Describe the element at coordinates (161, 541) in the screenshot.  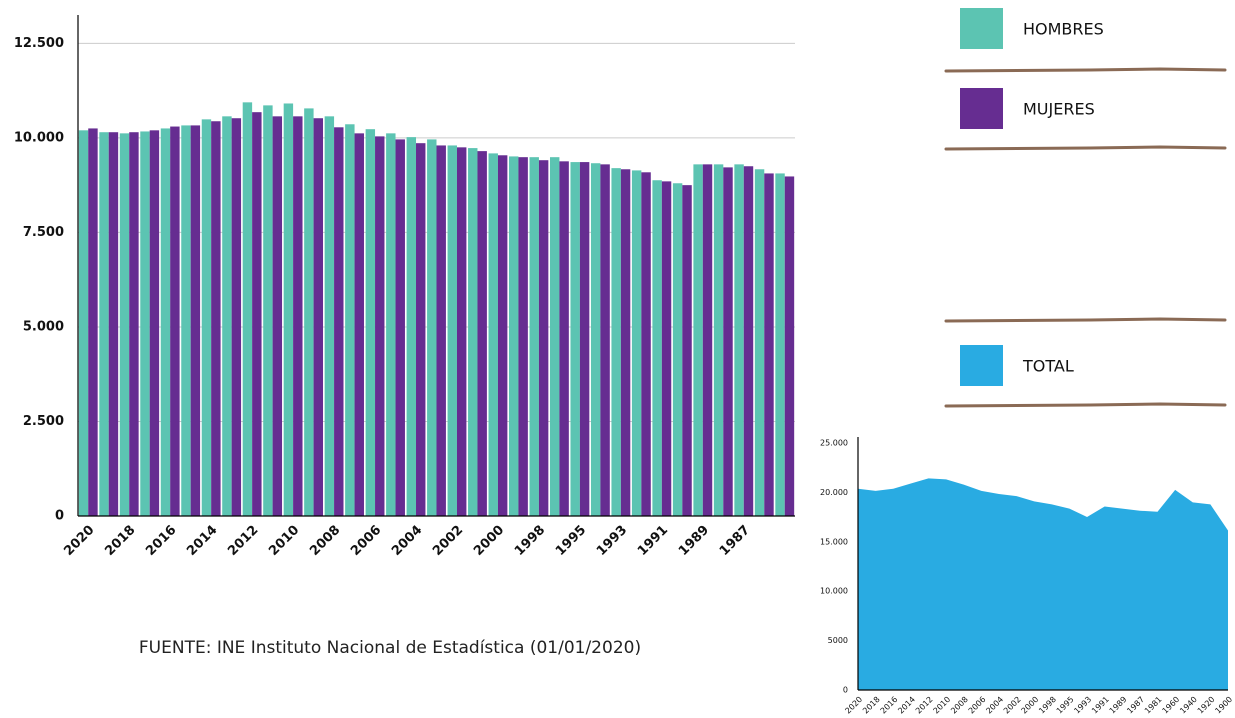
I see `x-tick-label: 2016` at that location.